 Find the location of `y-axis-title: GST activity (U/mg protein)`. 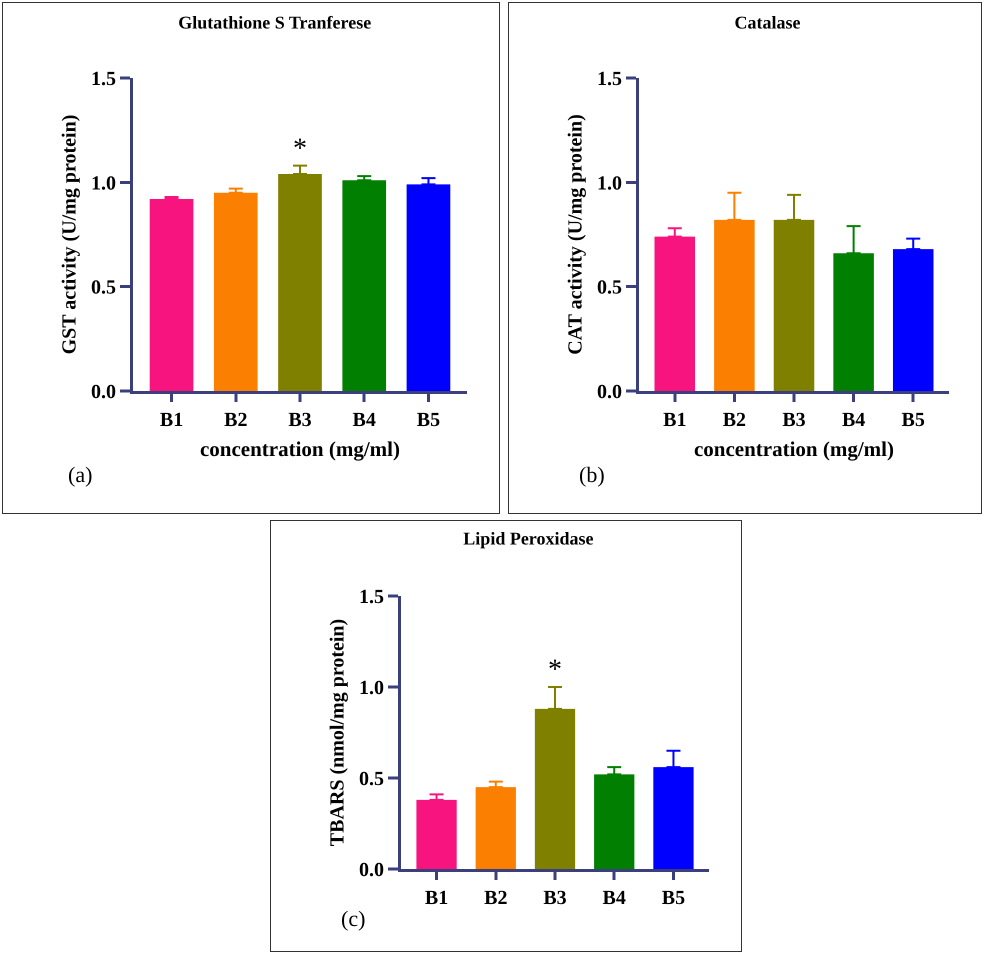

y-axis-title: GST activity (U/mg protein) is located at coordinates (69, 234).